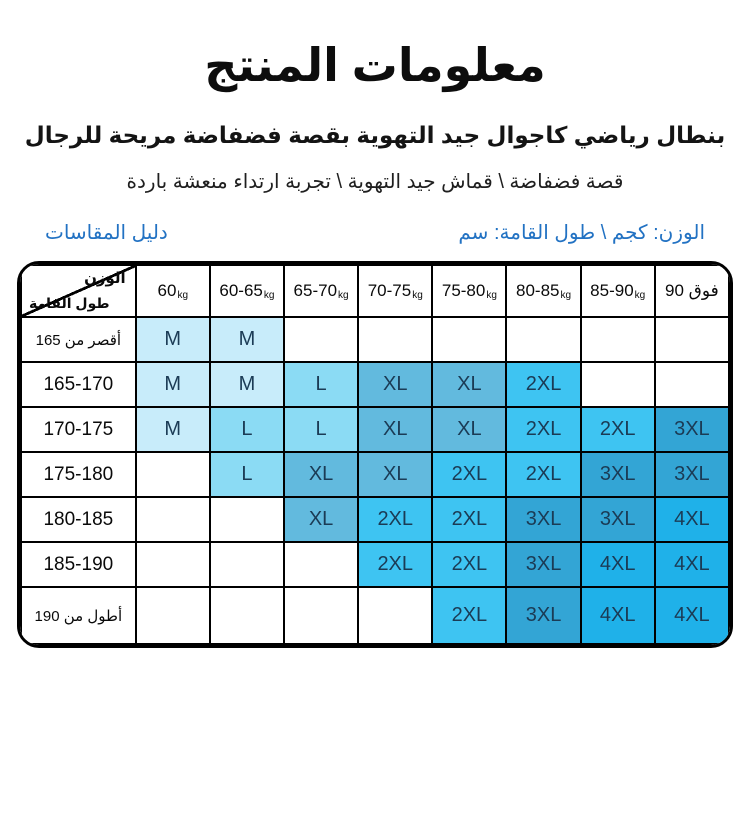 Image resolution: width=750 pixels, height=824 pixels. What do you see at coordinates (78, 474) in the screenshot?
I see `height-row-header: 175-180` at bounding box center [78, 474].